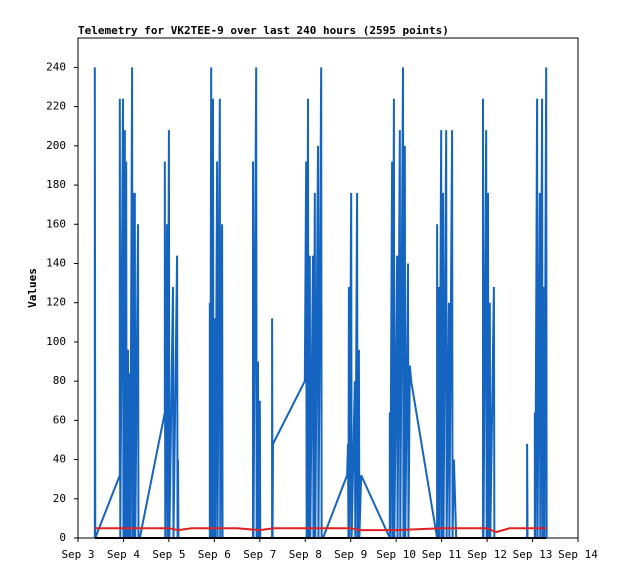  Describe the element at coordinates (59, 498) in the screenshot. I see `y-tick-label: 20` at that location.